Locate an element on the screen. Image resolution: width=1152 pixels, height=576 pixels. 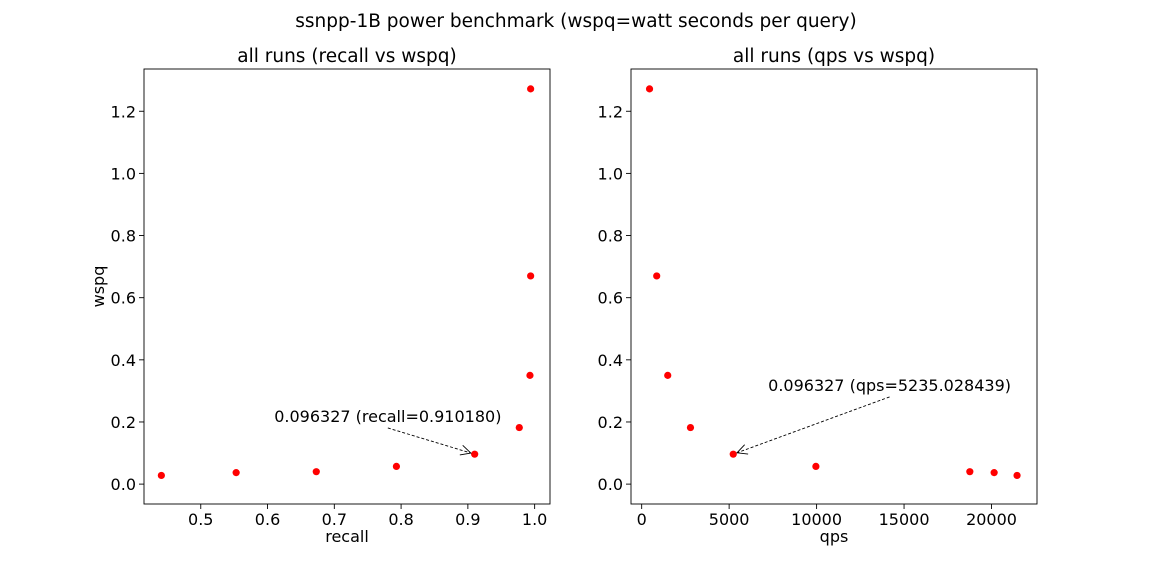
point-annotation: 0.096327 (recall=0.910180) is located at coordinates (387, 416).